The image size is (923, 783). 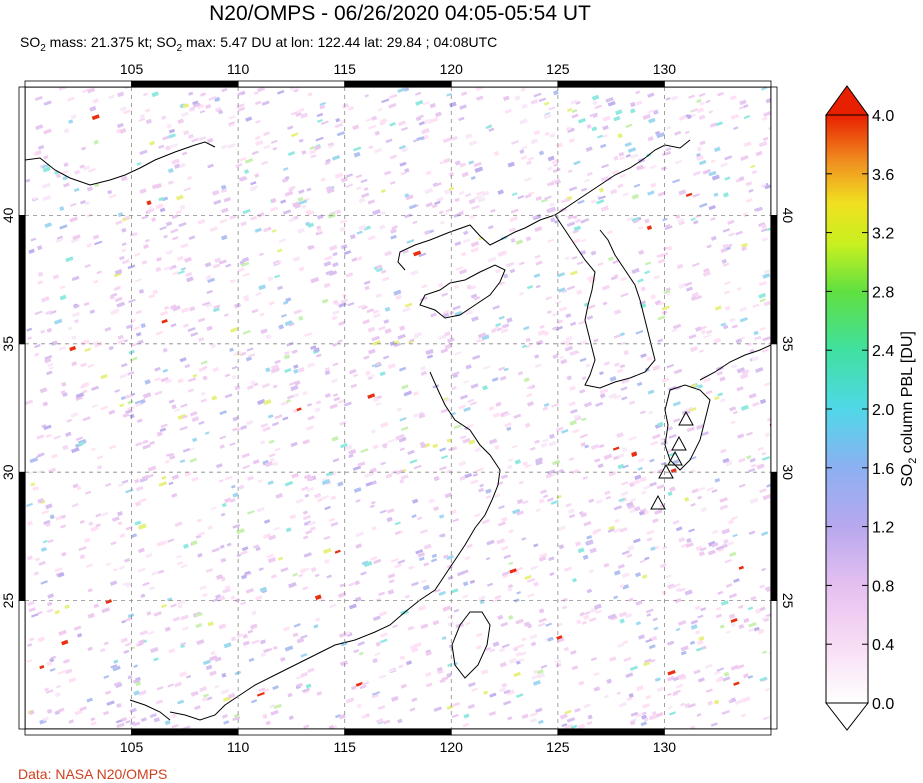 What do you see at coordinates (847, 716) in the screenshot?
I see `colorbar-min-arrow` at bounding box center [847, 716].